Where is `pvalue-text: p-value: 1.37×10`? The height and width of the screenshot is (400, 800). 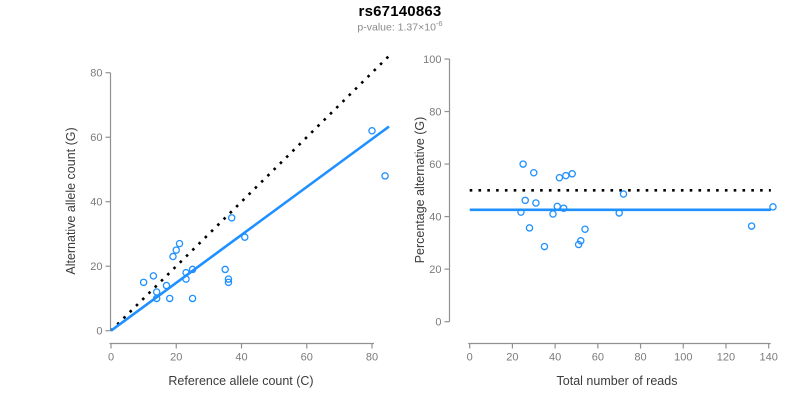 pvalue-text: p-value: 1.37×10 is located at coordinates (396, 27).